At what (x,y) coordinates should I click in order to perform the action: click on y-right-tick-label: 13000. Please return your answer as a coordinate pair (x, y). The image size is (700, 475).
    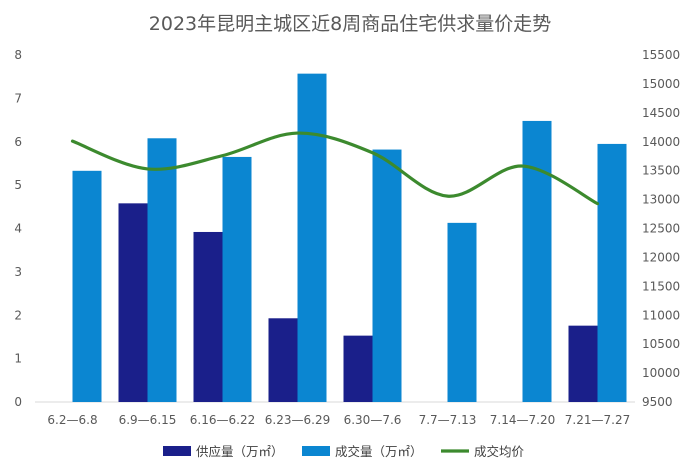
    Looking at the image, I should click on (661, 200).